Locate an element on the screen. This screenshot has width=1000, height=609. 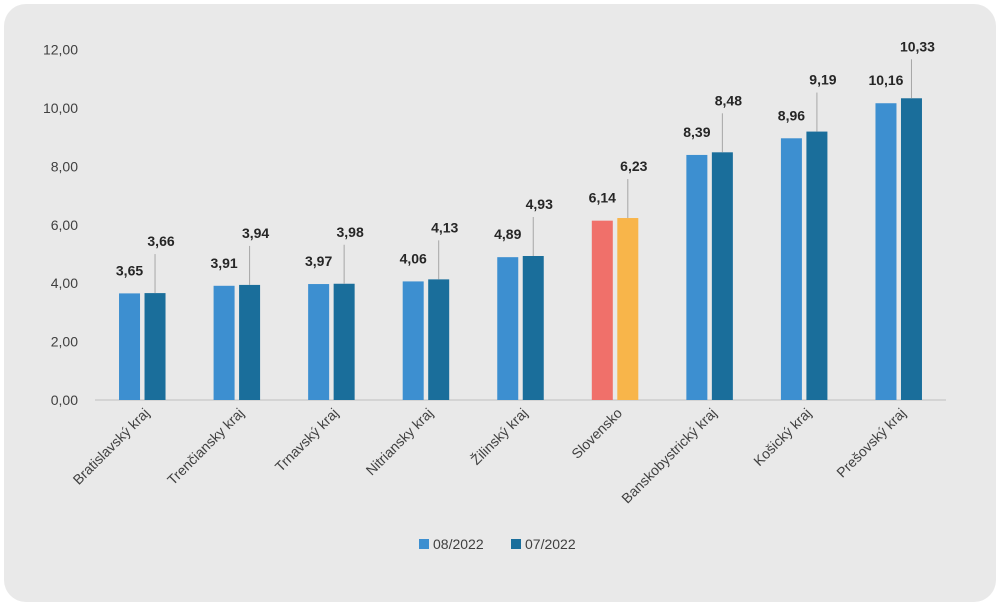
data-label: 6,14 is located at coordinates (602, 198).